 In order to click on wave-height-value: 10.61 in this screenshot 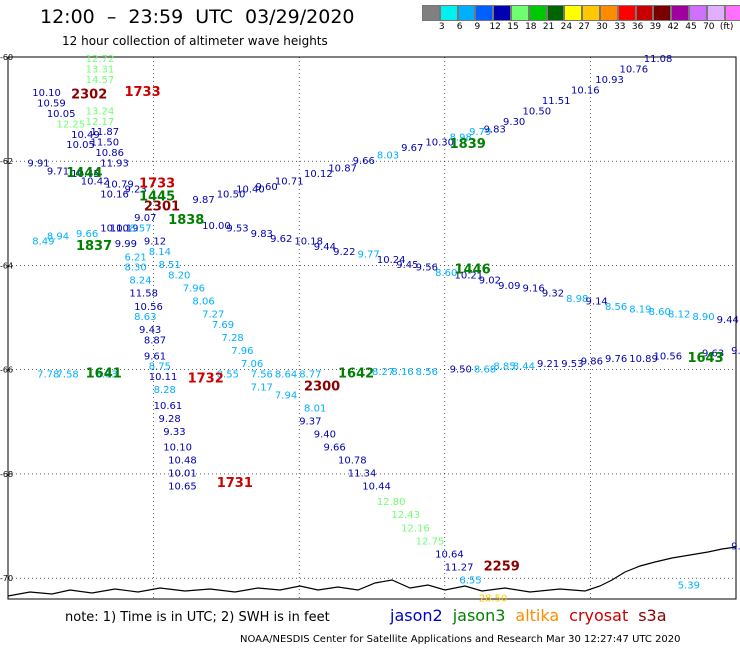, I will do `click(168, 406)`.